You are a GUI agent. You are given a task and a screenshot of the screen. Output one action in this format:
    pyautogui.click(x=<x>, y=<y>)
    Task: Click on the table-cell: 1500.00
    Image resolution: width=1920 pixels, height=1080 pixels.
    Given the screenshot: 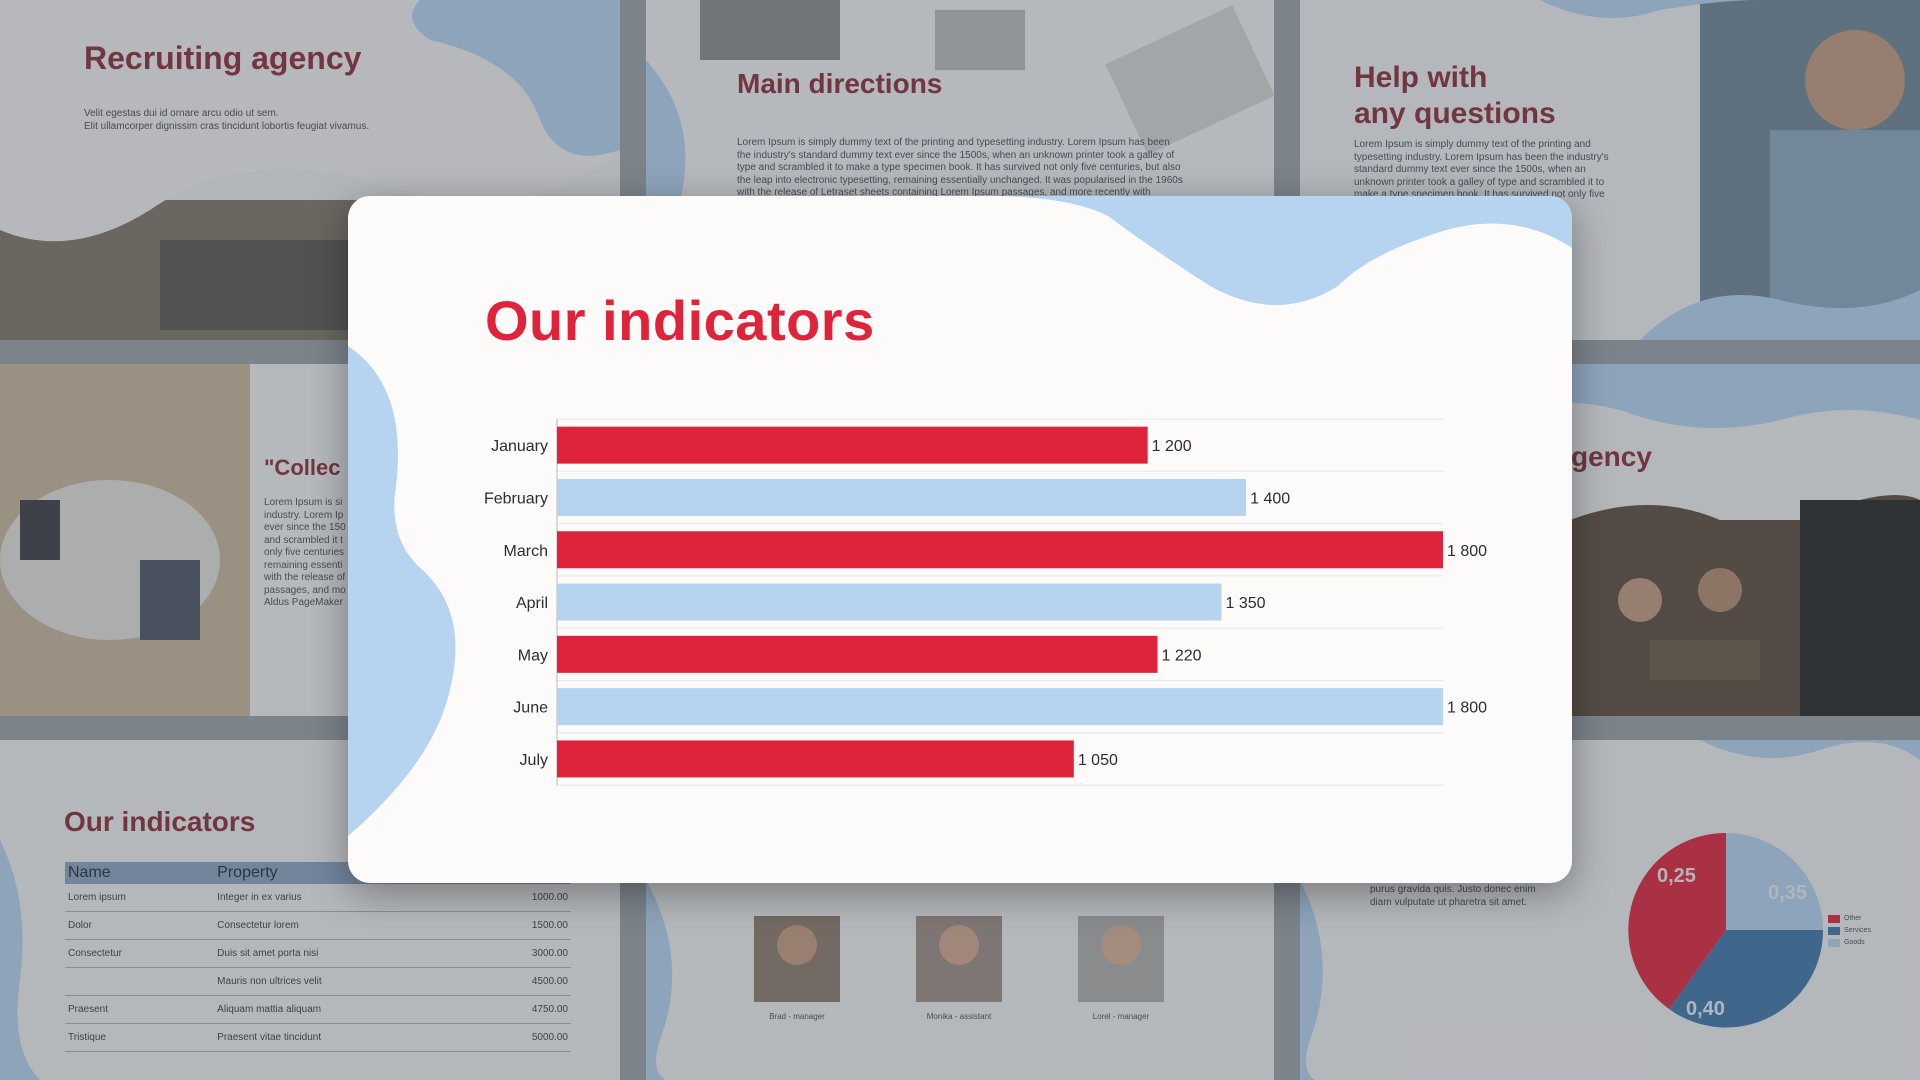 What is the action you would take?
    pyautogui.click(x=521, y=925)
    